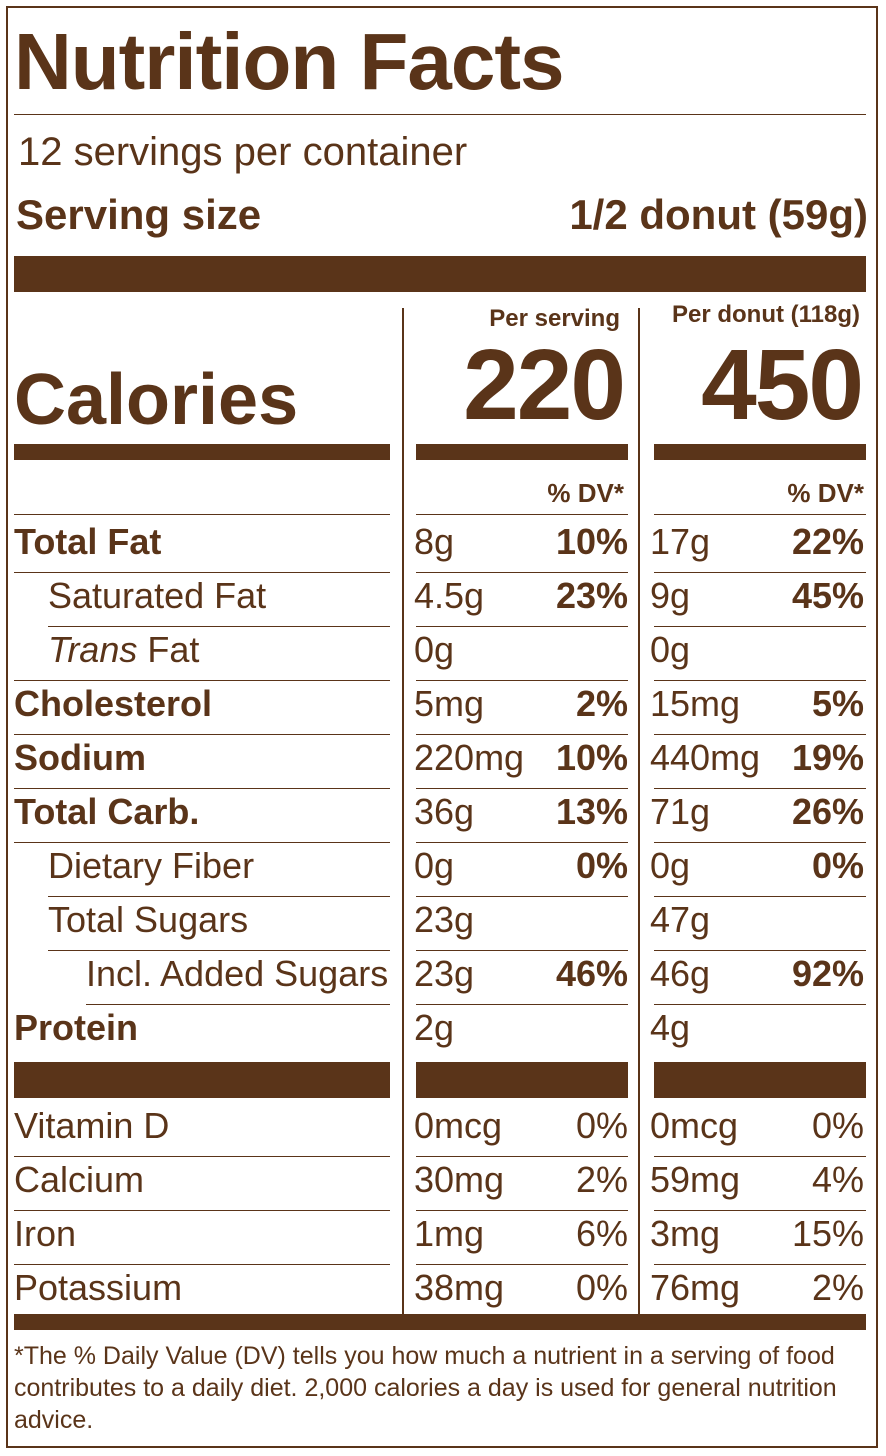 This screenshot has height=1456, width=886. I want to click on servings-per-container: 12 servings per container, so click(243, 152).